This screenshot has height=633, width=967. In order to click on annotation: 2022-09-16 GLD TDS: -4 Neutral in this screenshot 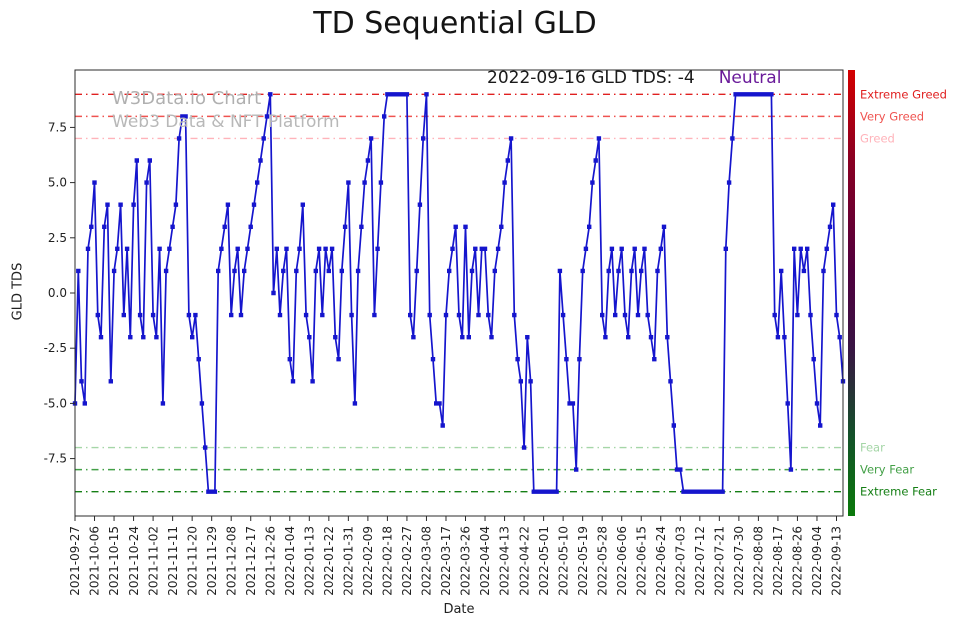, I will do `click(634, 78)`.